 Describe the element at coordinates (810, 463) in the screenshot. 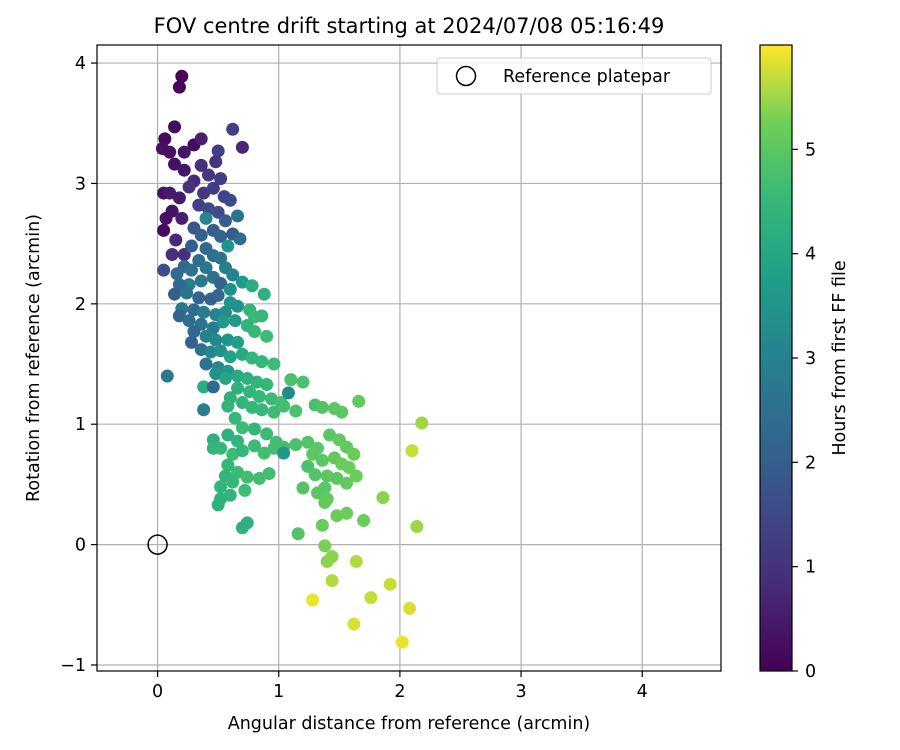

I see `colorbar-tick-label: 2` at that location.